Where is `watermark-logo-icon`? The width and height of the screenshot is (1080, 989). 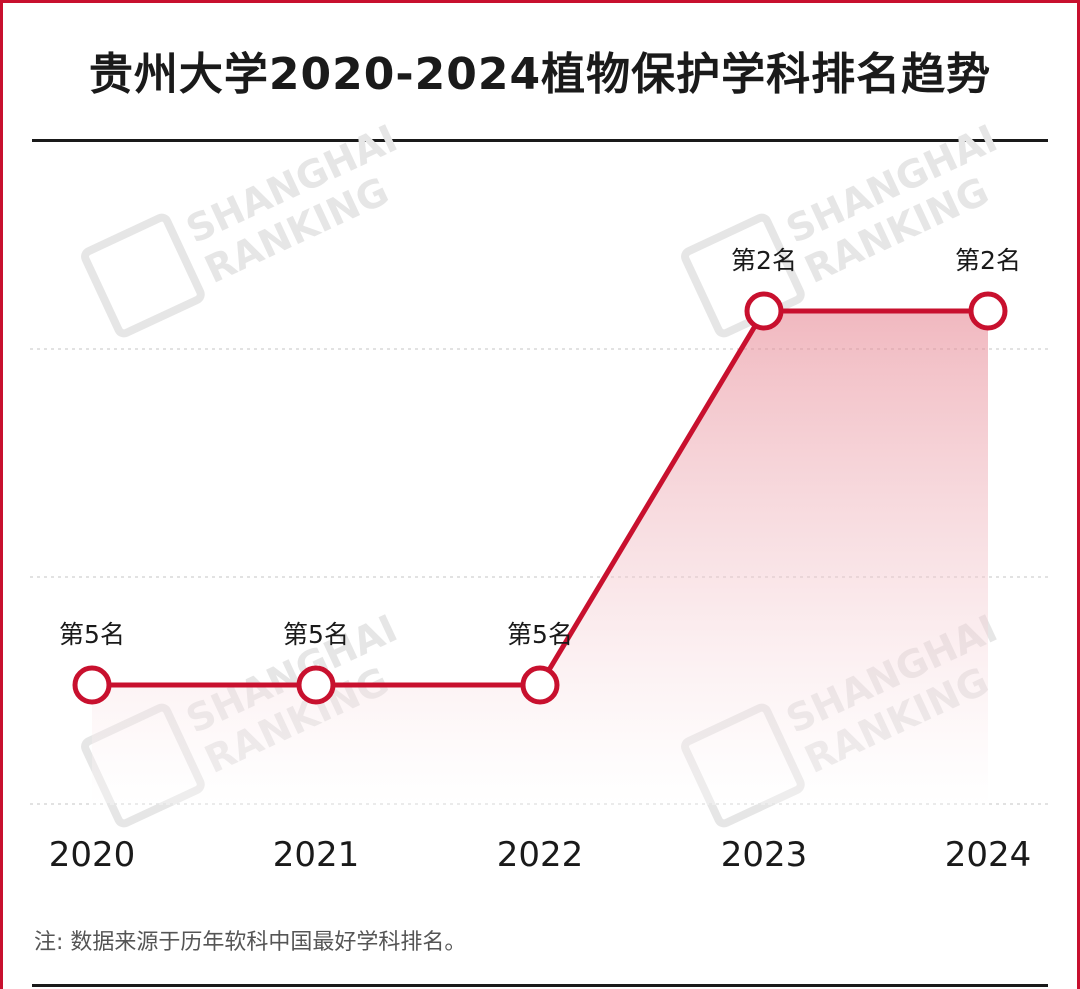
watermark-logo-icon is located at coordinates (143, 275).